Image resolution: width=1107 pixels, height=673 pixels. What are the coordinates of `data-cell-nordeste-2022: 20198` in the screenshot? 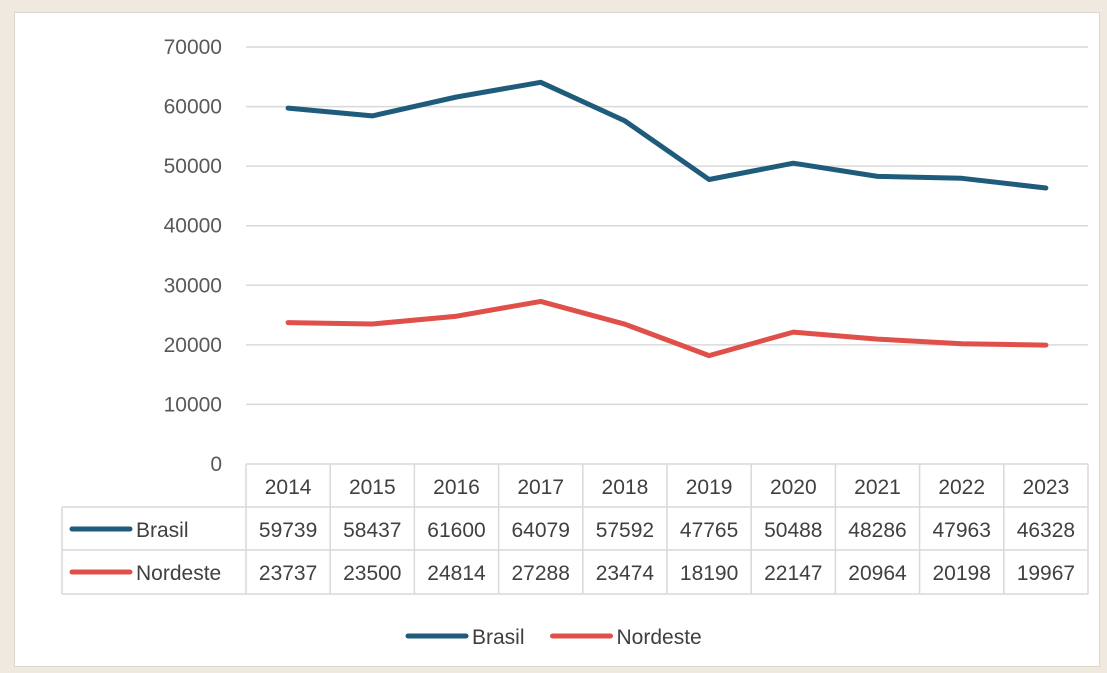 It's located at (961, 573).